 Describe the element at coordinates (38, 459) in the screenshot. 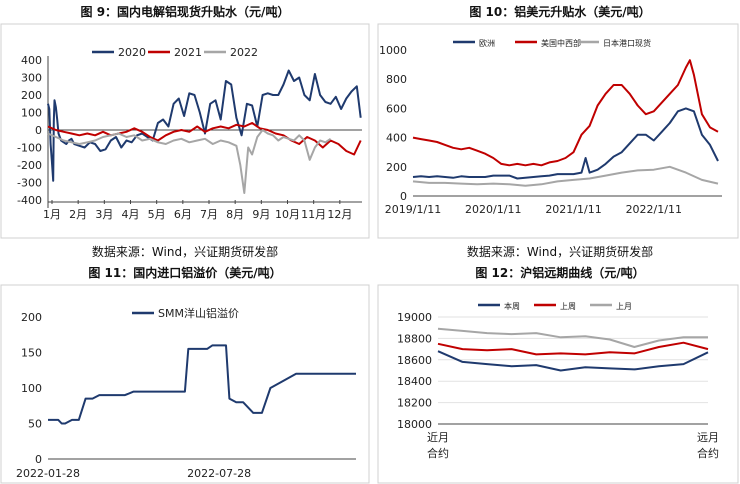

I see `y-tick-label-bl: 0` at that location.